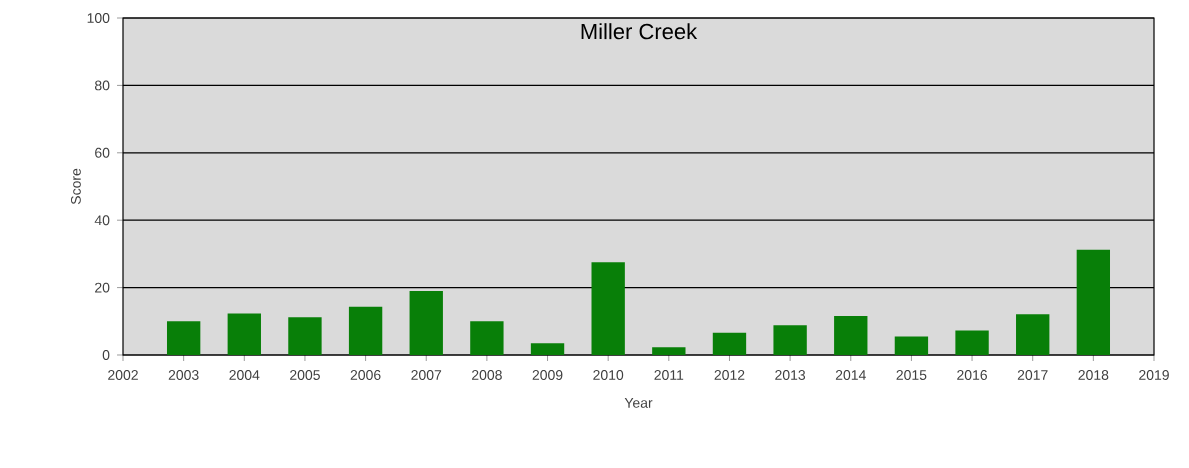 The image size is (1189, 468). I want to click on x-tick-label: 2002, so click(123, 375).